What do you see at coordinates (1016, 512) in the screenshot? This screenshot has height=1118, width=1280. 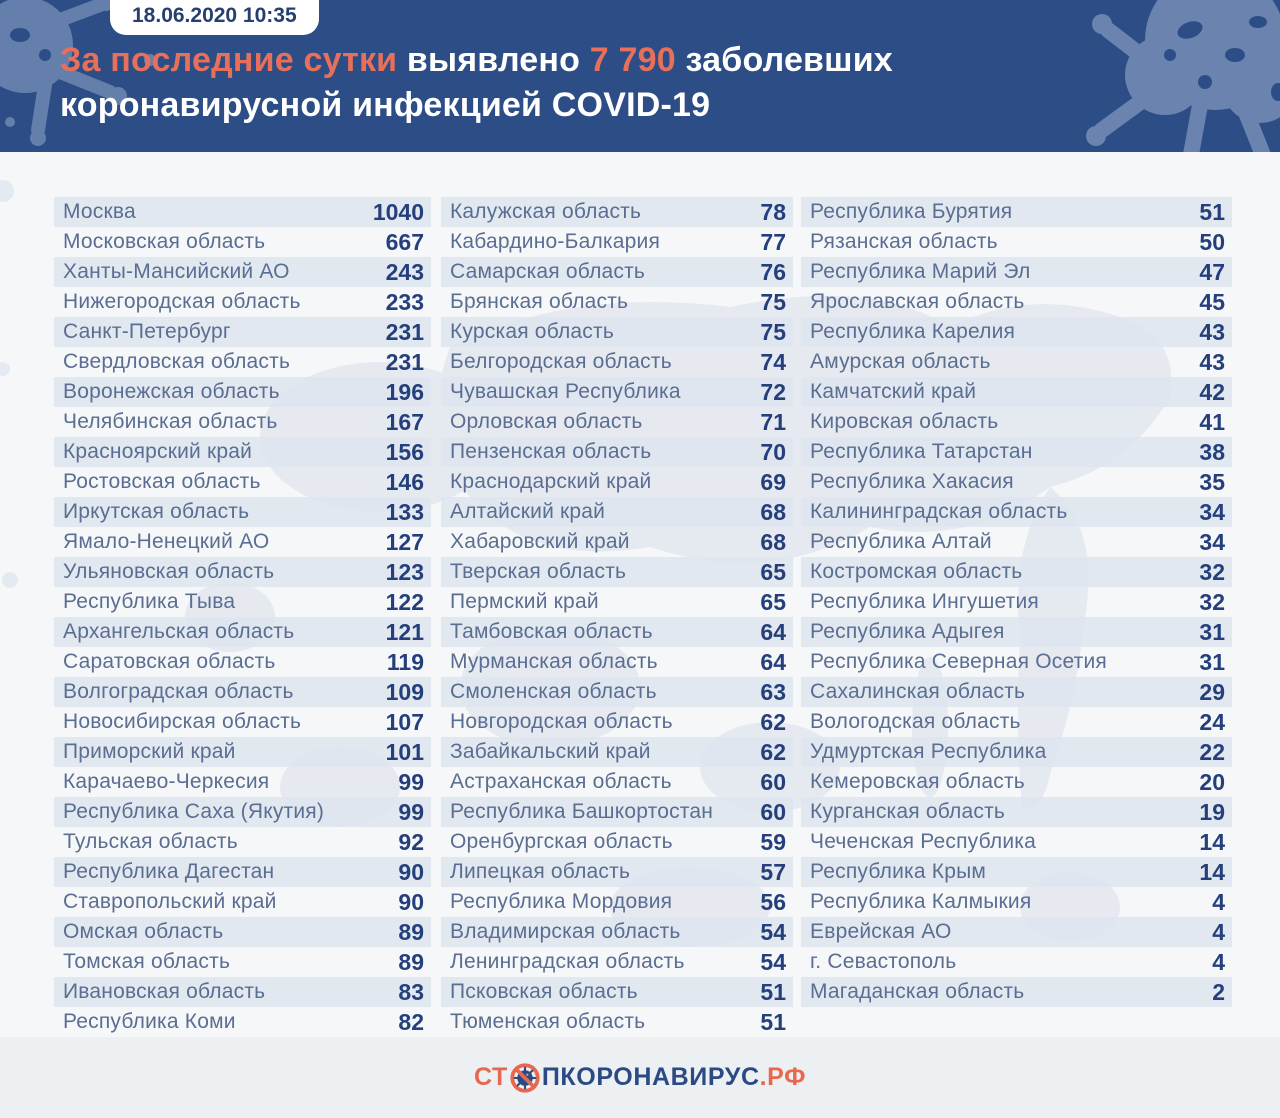 I see `table-row: Калининградская область 34` at bounding box center [1016, 512].